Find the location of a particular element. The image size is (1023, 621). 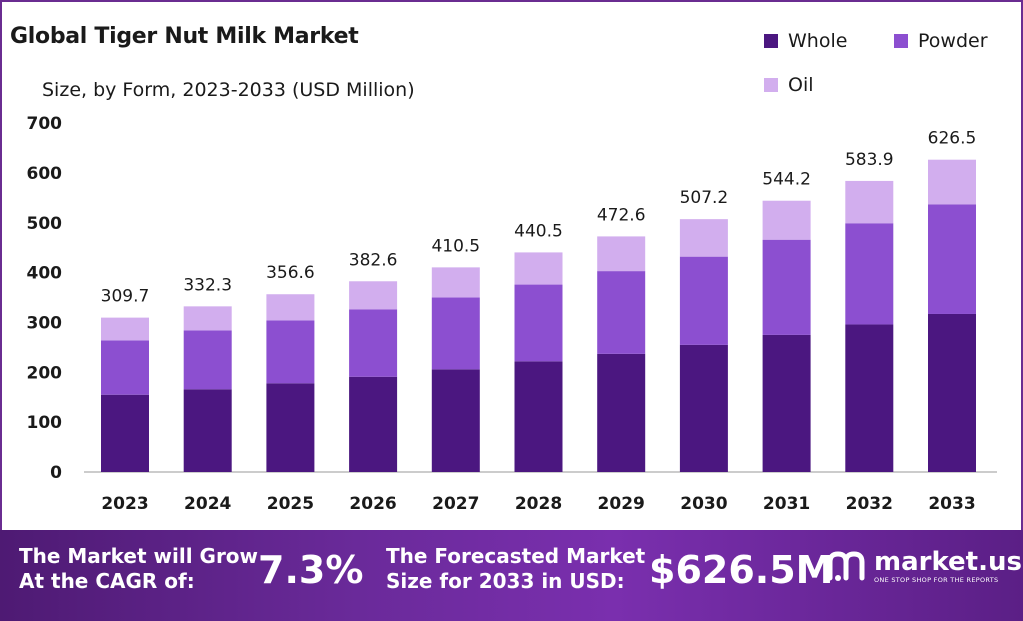

bar-segment-powder-2032 is located at coordinates (869, 274).